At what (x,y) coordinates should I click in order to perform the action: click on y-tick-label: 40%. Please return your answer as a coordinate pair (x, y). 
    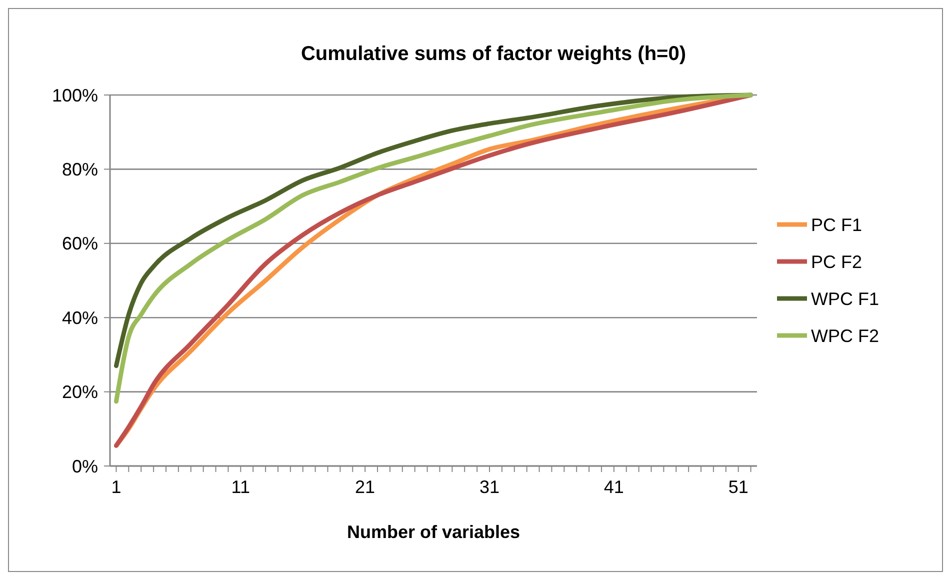
    Looking at the image, I should click on (80, 318).